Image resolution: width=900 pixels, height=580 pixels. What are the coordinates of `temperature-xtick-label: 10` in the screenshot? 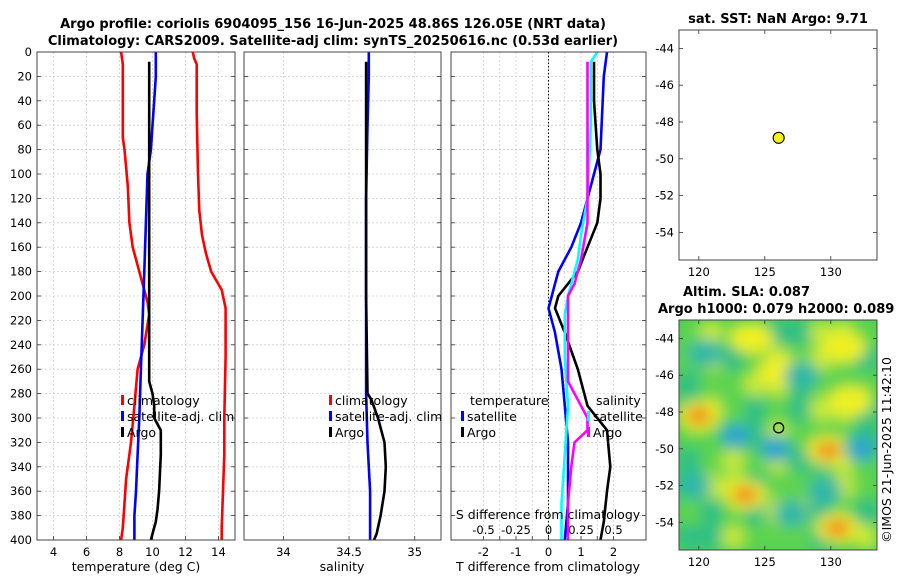 It's located at (152, 552).